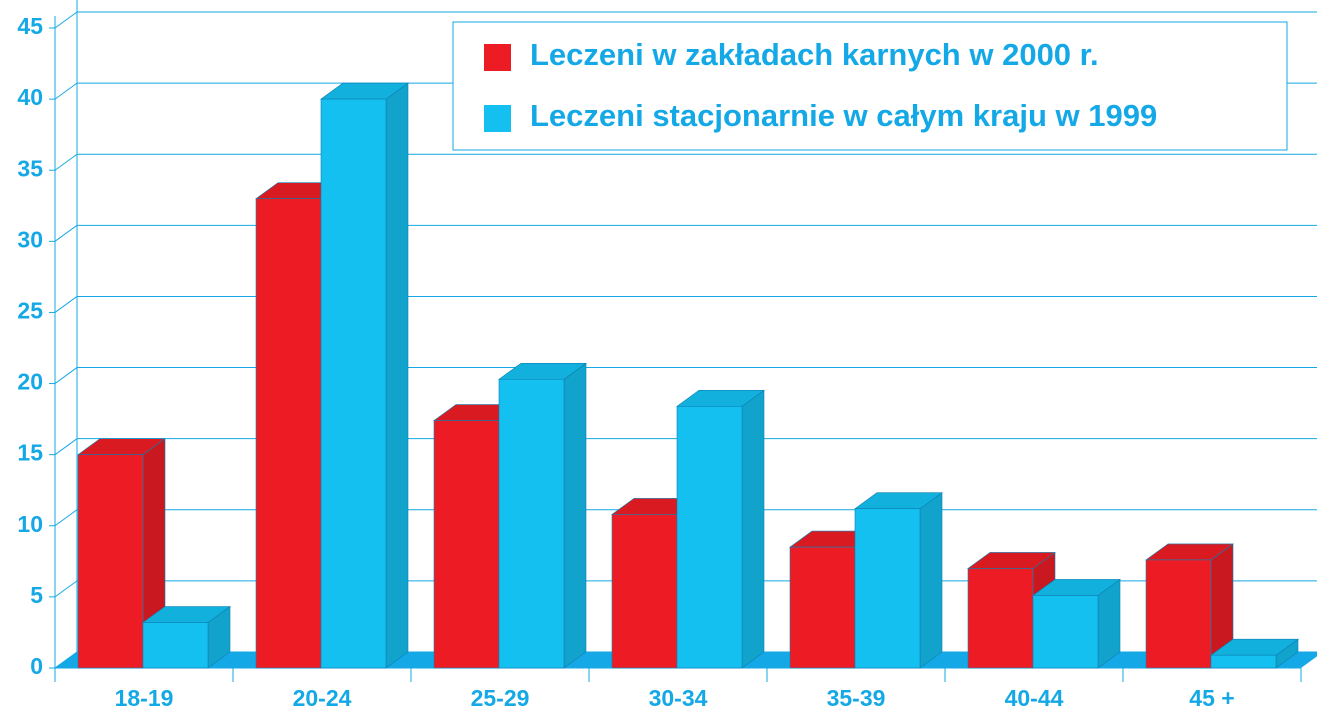 This screenshot has width=1317, height=714. Describe the element at coordinates (856, 698) in the screenshot. I see `x-tick-label: 35-39` at that location.